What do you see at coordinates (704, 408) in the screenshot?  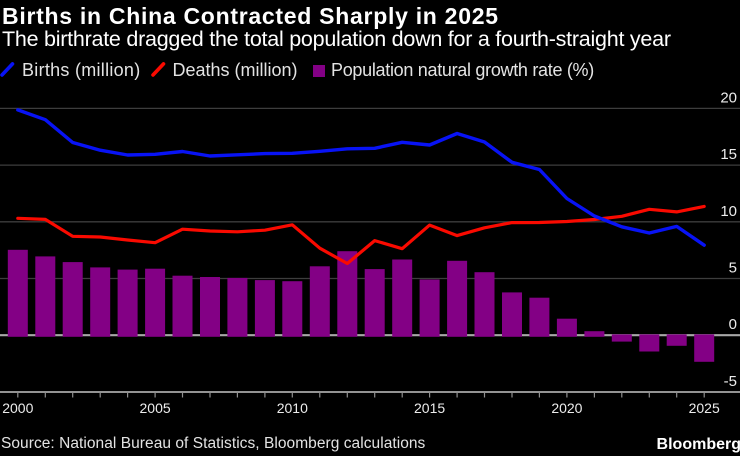 I see `svg-text: 2025` at bounding box center [704, 408].